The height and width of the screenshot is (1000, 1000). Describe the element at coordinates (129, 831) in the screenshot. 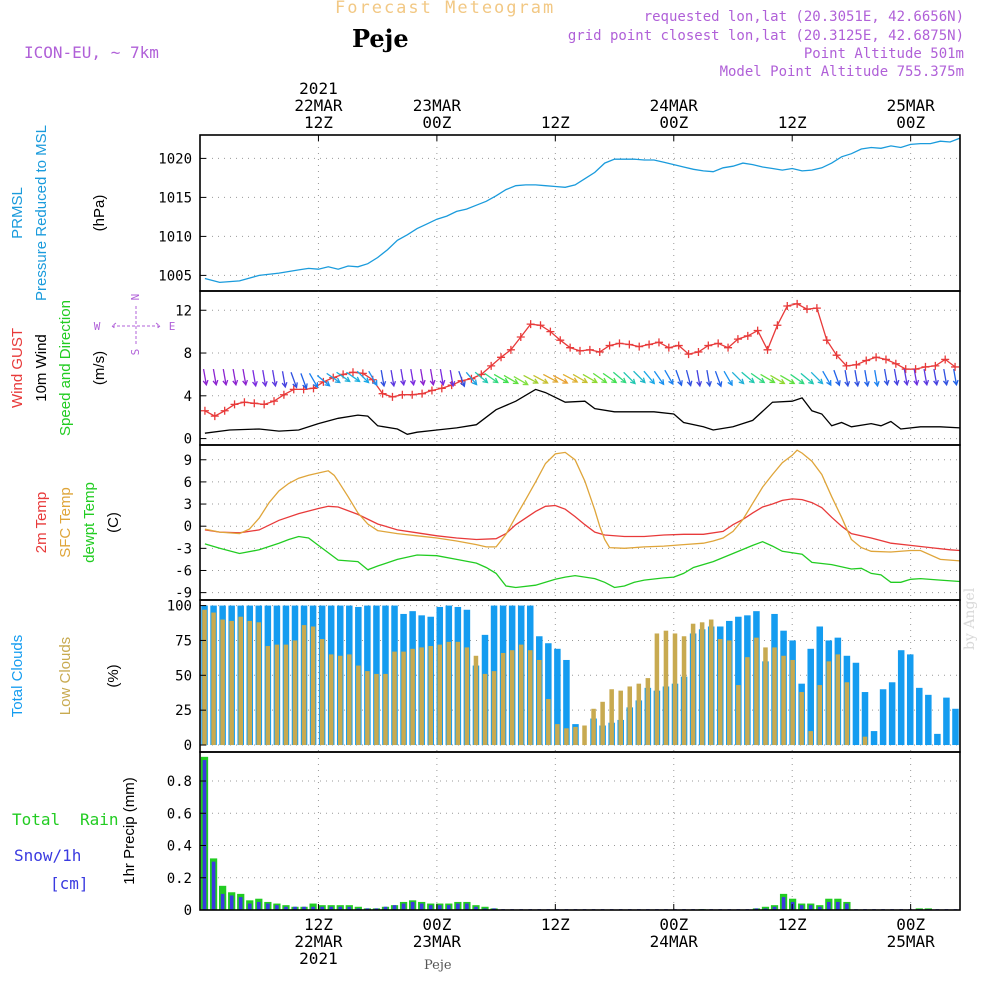

I see `y-axis-label: 1hr Precip (mm)` at that location.